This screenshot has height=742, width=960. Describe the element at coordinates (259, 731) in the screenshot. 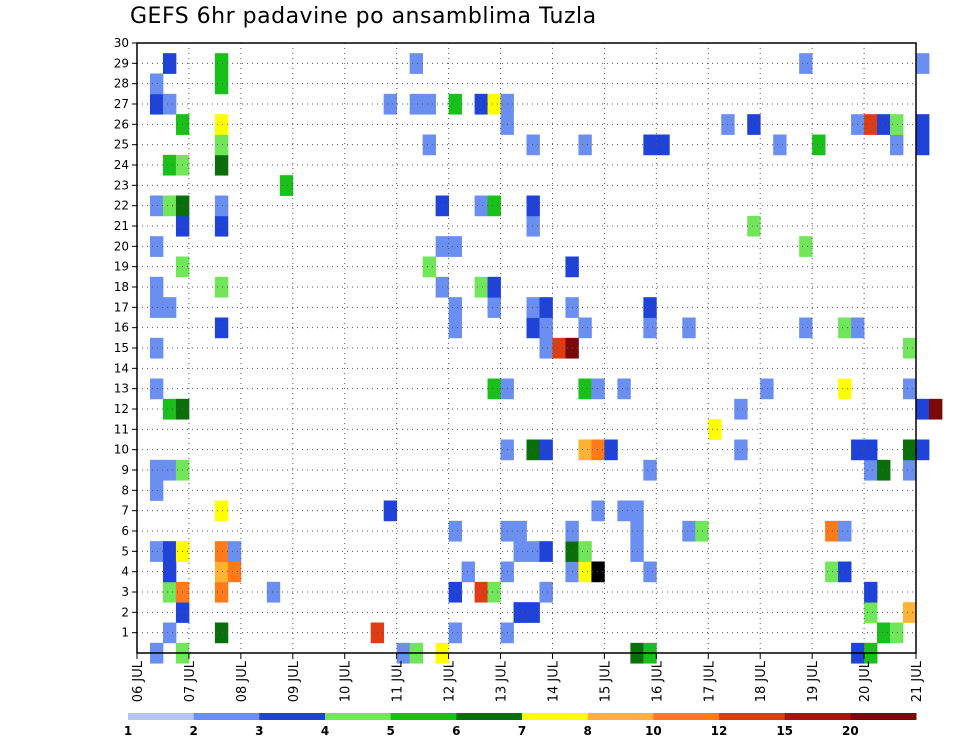

I see `colorbar-label: 3` at that location.